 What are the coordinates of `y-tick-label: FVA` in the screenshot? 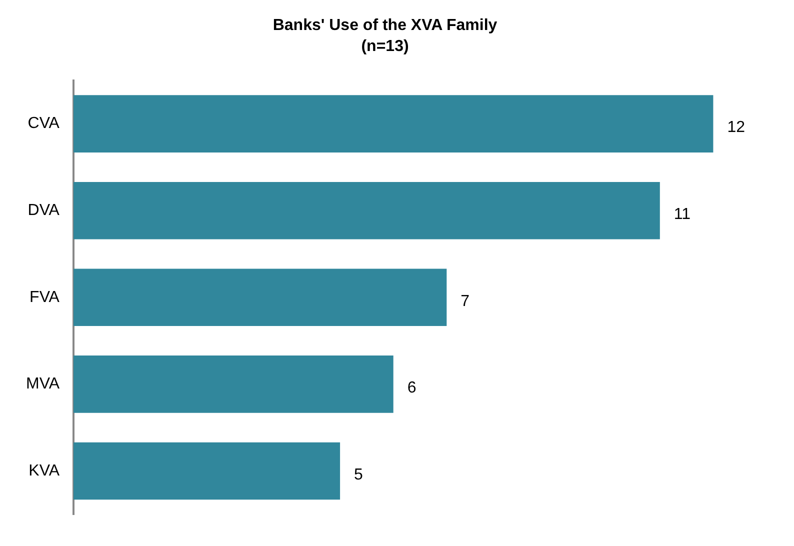 It's located at (45, 297).